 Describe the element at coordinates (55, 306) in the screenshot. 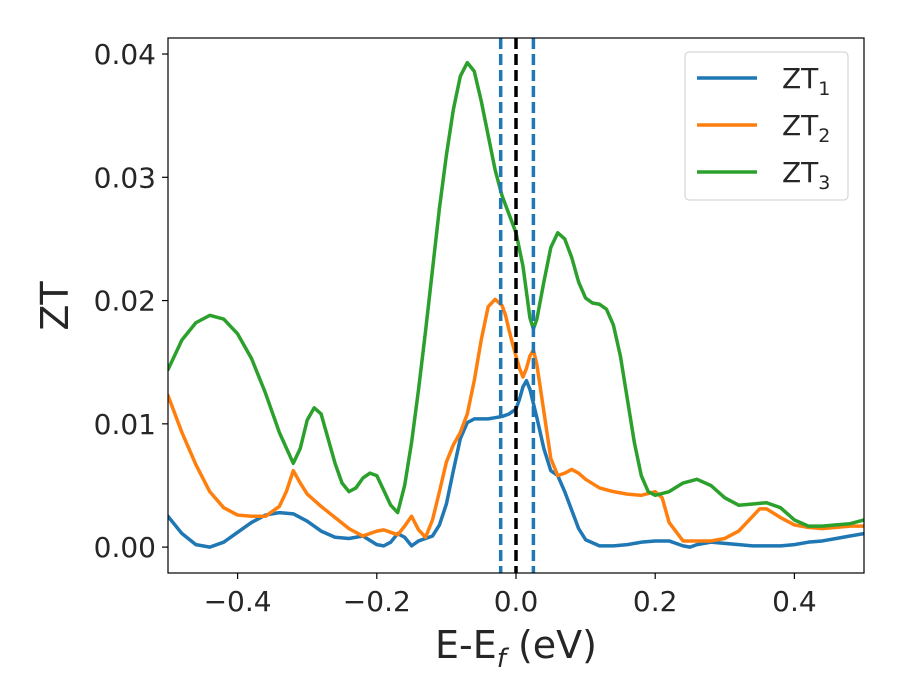

I see `y-axis-label: ZT` at that location.